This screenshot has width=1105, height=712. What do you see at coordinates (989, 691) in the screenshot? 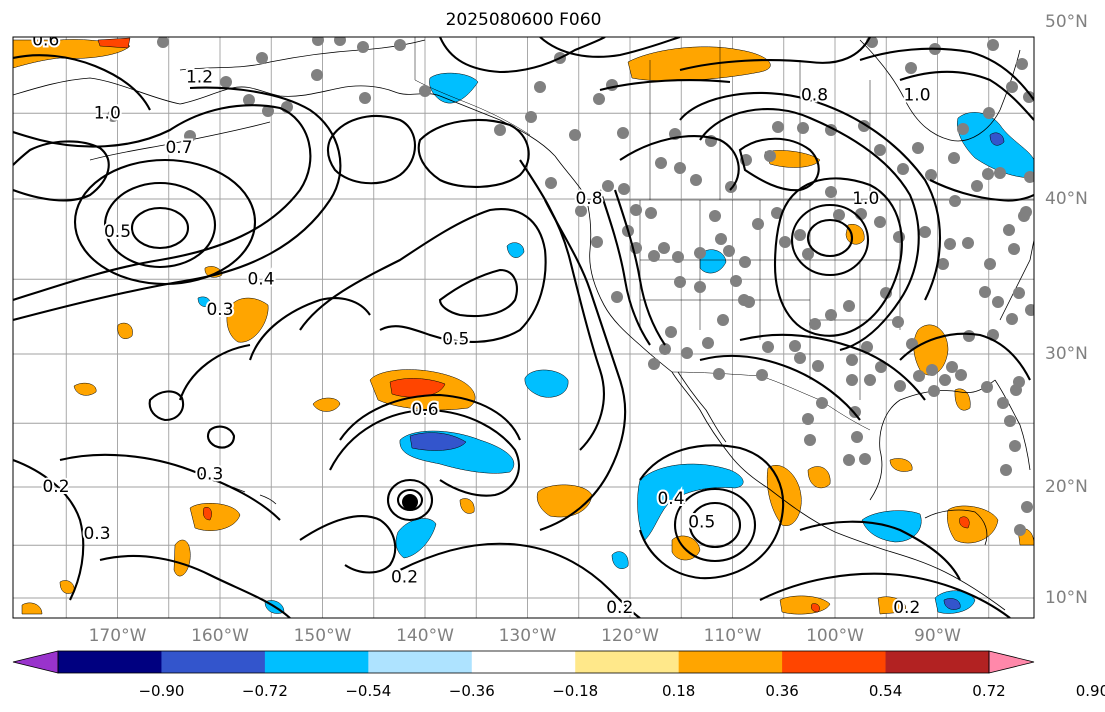
I see `colorbar-tick-label: 0.72` at bounding box center [989, 691].